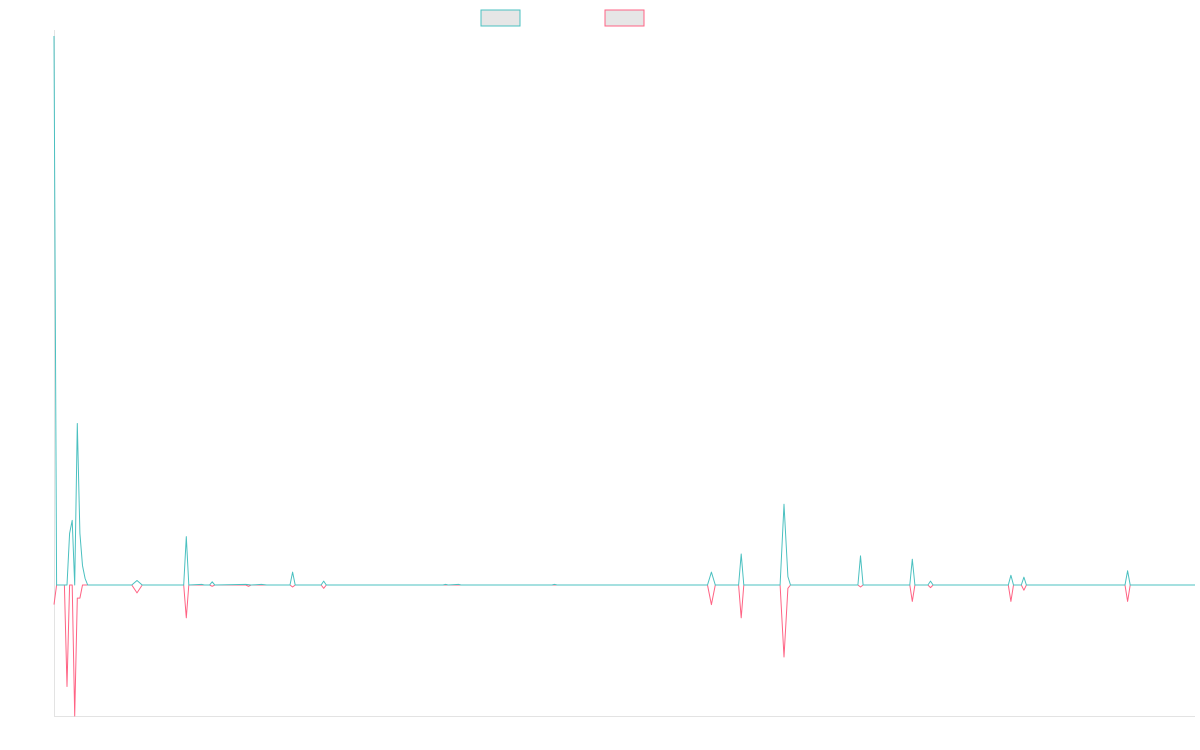 The width and height of the screenshot is (1200, 750). What do you see at coordinates (562, 18) in the screenshot?
I see `legend` at bounding box center [562, 18].